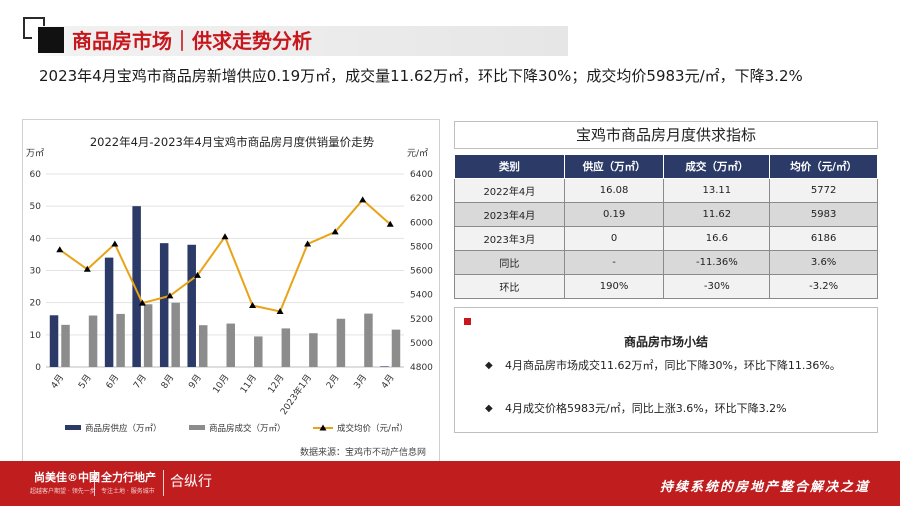 This screenshot has height=506, width=900. Describe the element at coordinates (197, 427) in the screenshot. I see `legend-swatch-sales` at that location.